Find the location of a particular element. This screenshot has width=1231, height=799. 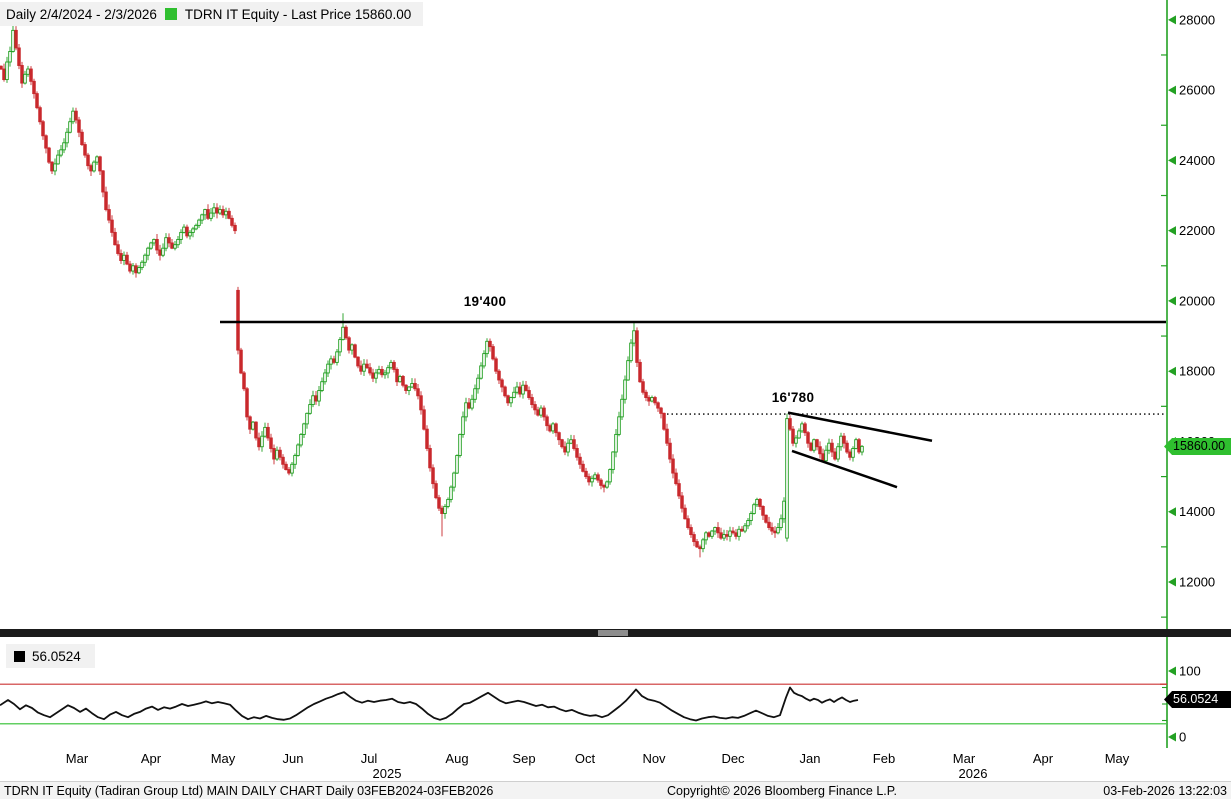

indicator-value-label: 56.0524 is located at coordinates (56, 656).